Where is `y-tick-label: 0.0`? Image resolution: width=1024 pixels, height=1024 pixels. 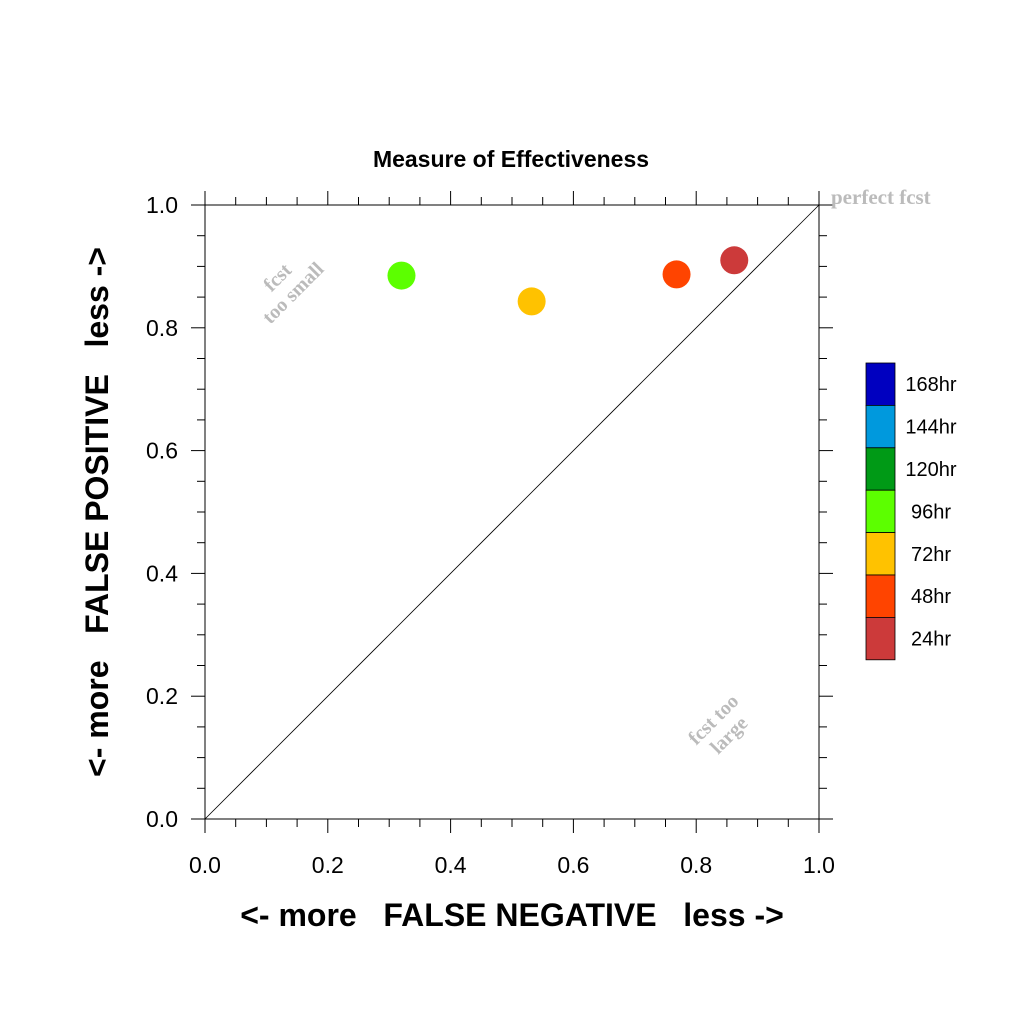 y-tick-label: 0.0 is located at coordinates (162, 819).